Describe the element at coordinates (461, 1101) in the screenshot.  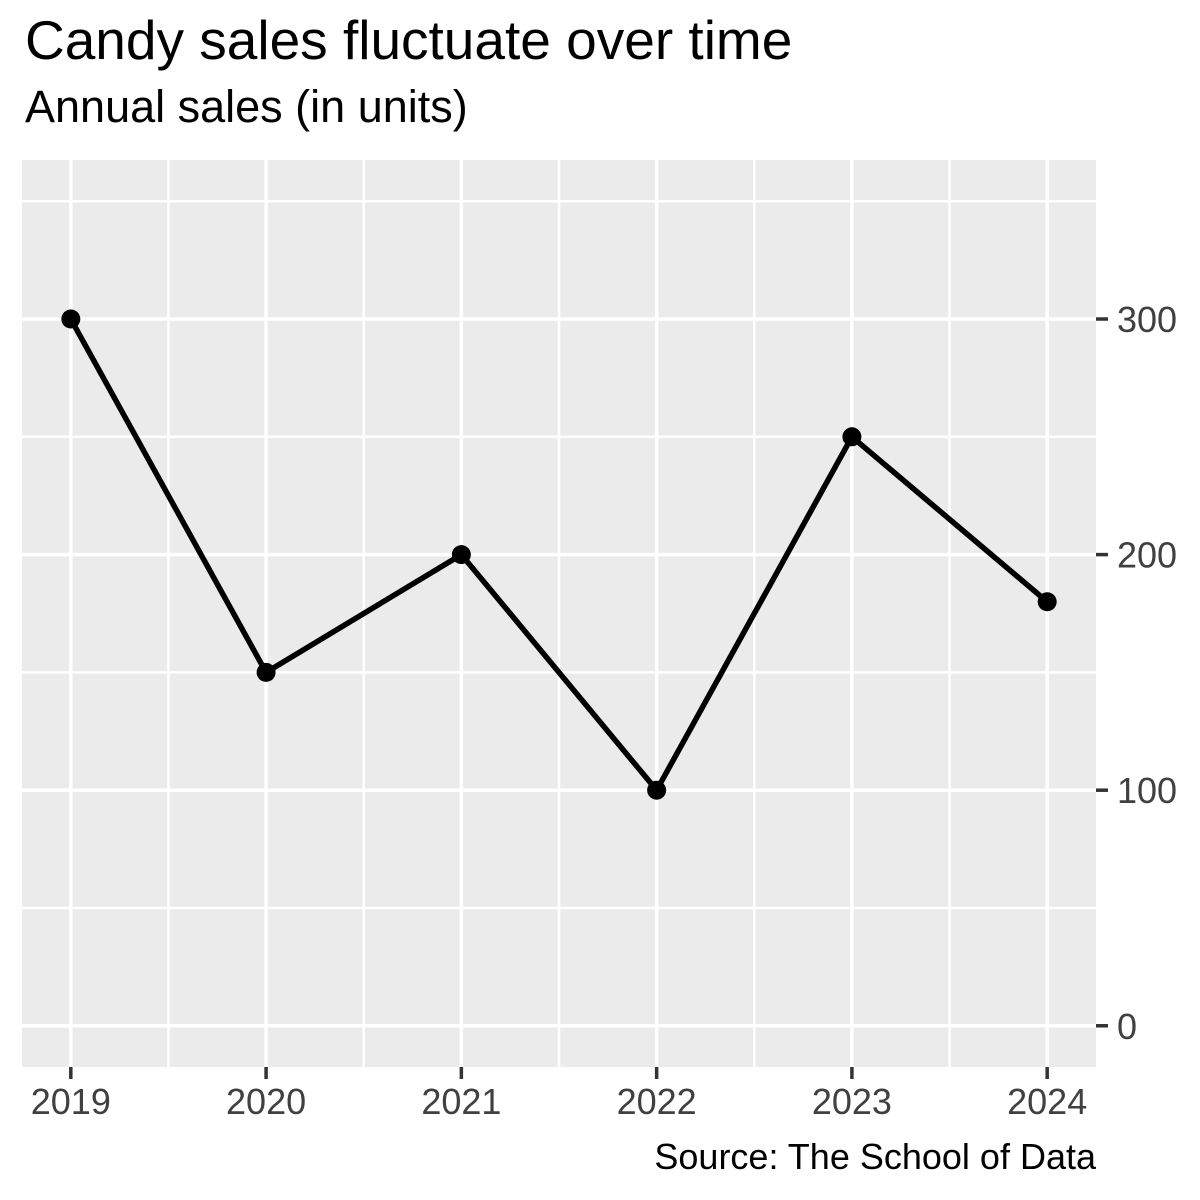
I see `x-tick-label: 2021` at that location.